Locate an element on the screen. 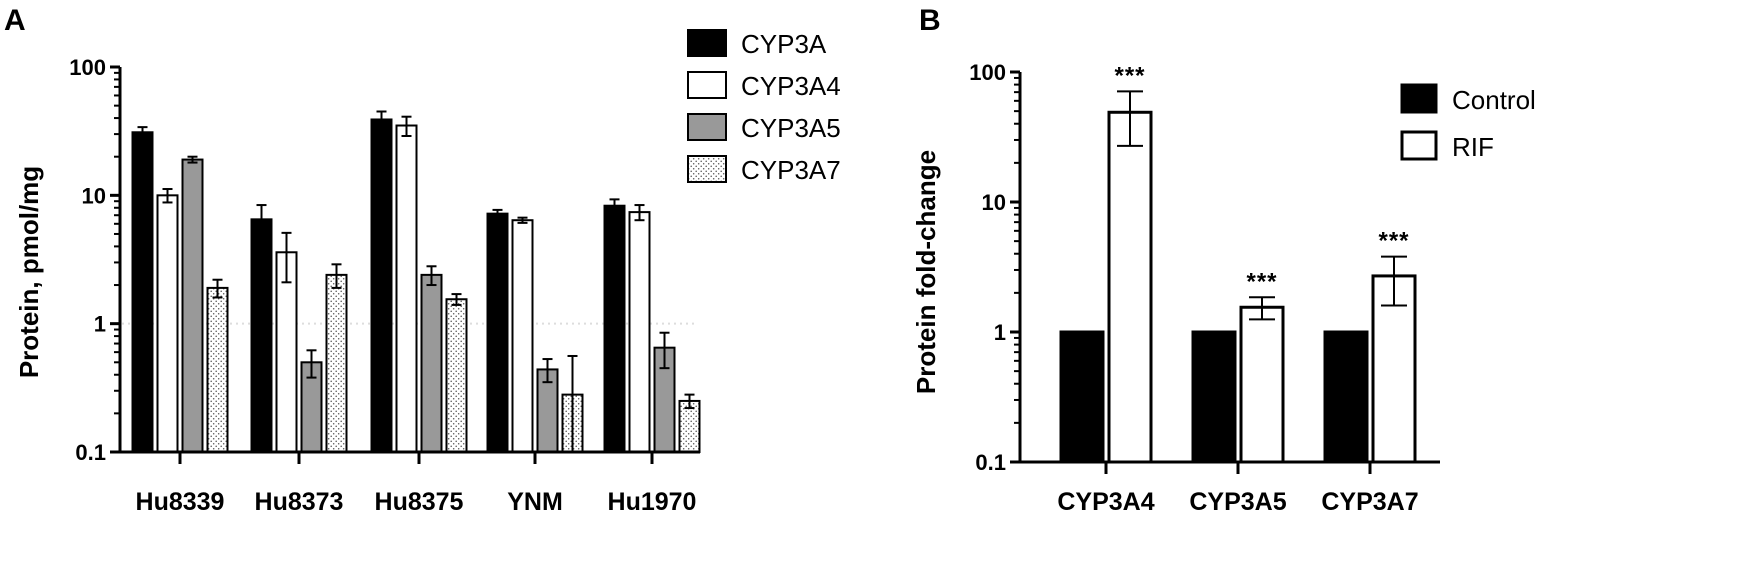 The height and width of the screenshot is (572, 1750). panel-a-label: A is located at coordinates (15, 20).